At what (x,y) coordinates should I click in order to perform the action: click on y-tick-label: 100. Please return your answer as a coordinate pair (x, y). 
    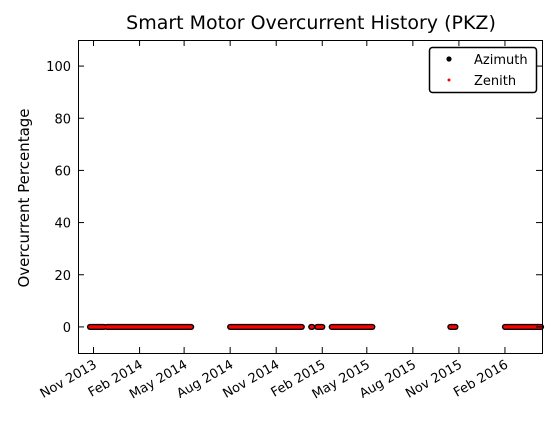
    Looking at the image, I should click on (58, 67).